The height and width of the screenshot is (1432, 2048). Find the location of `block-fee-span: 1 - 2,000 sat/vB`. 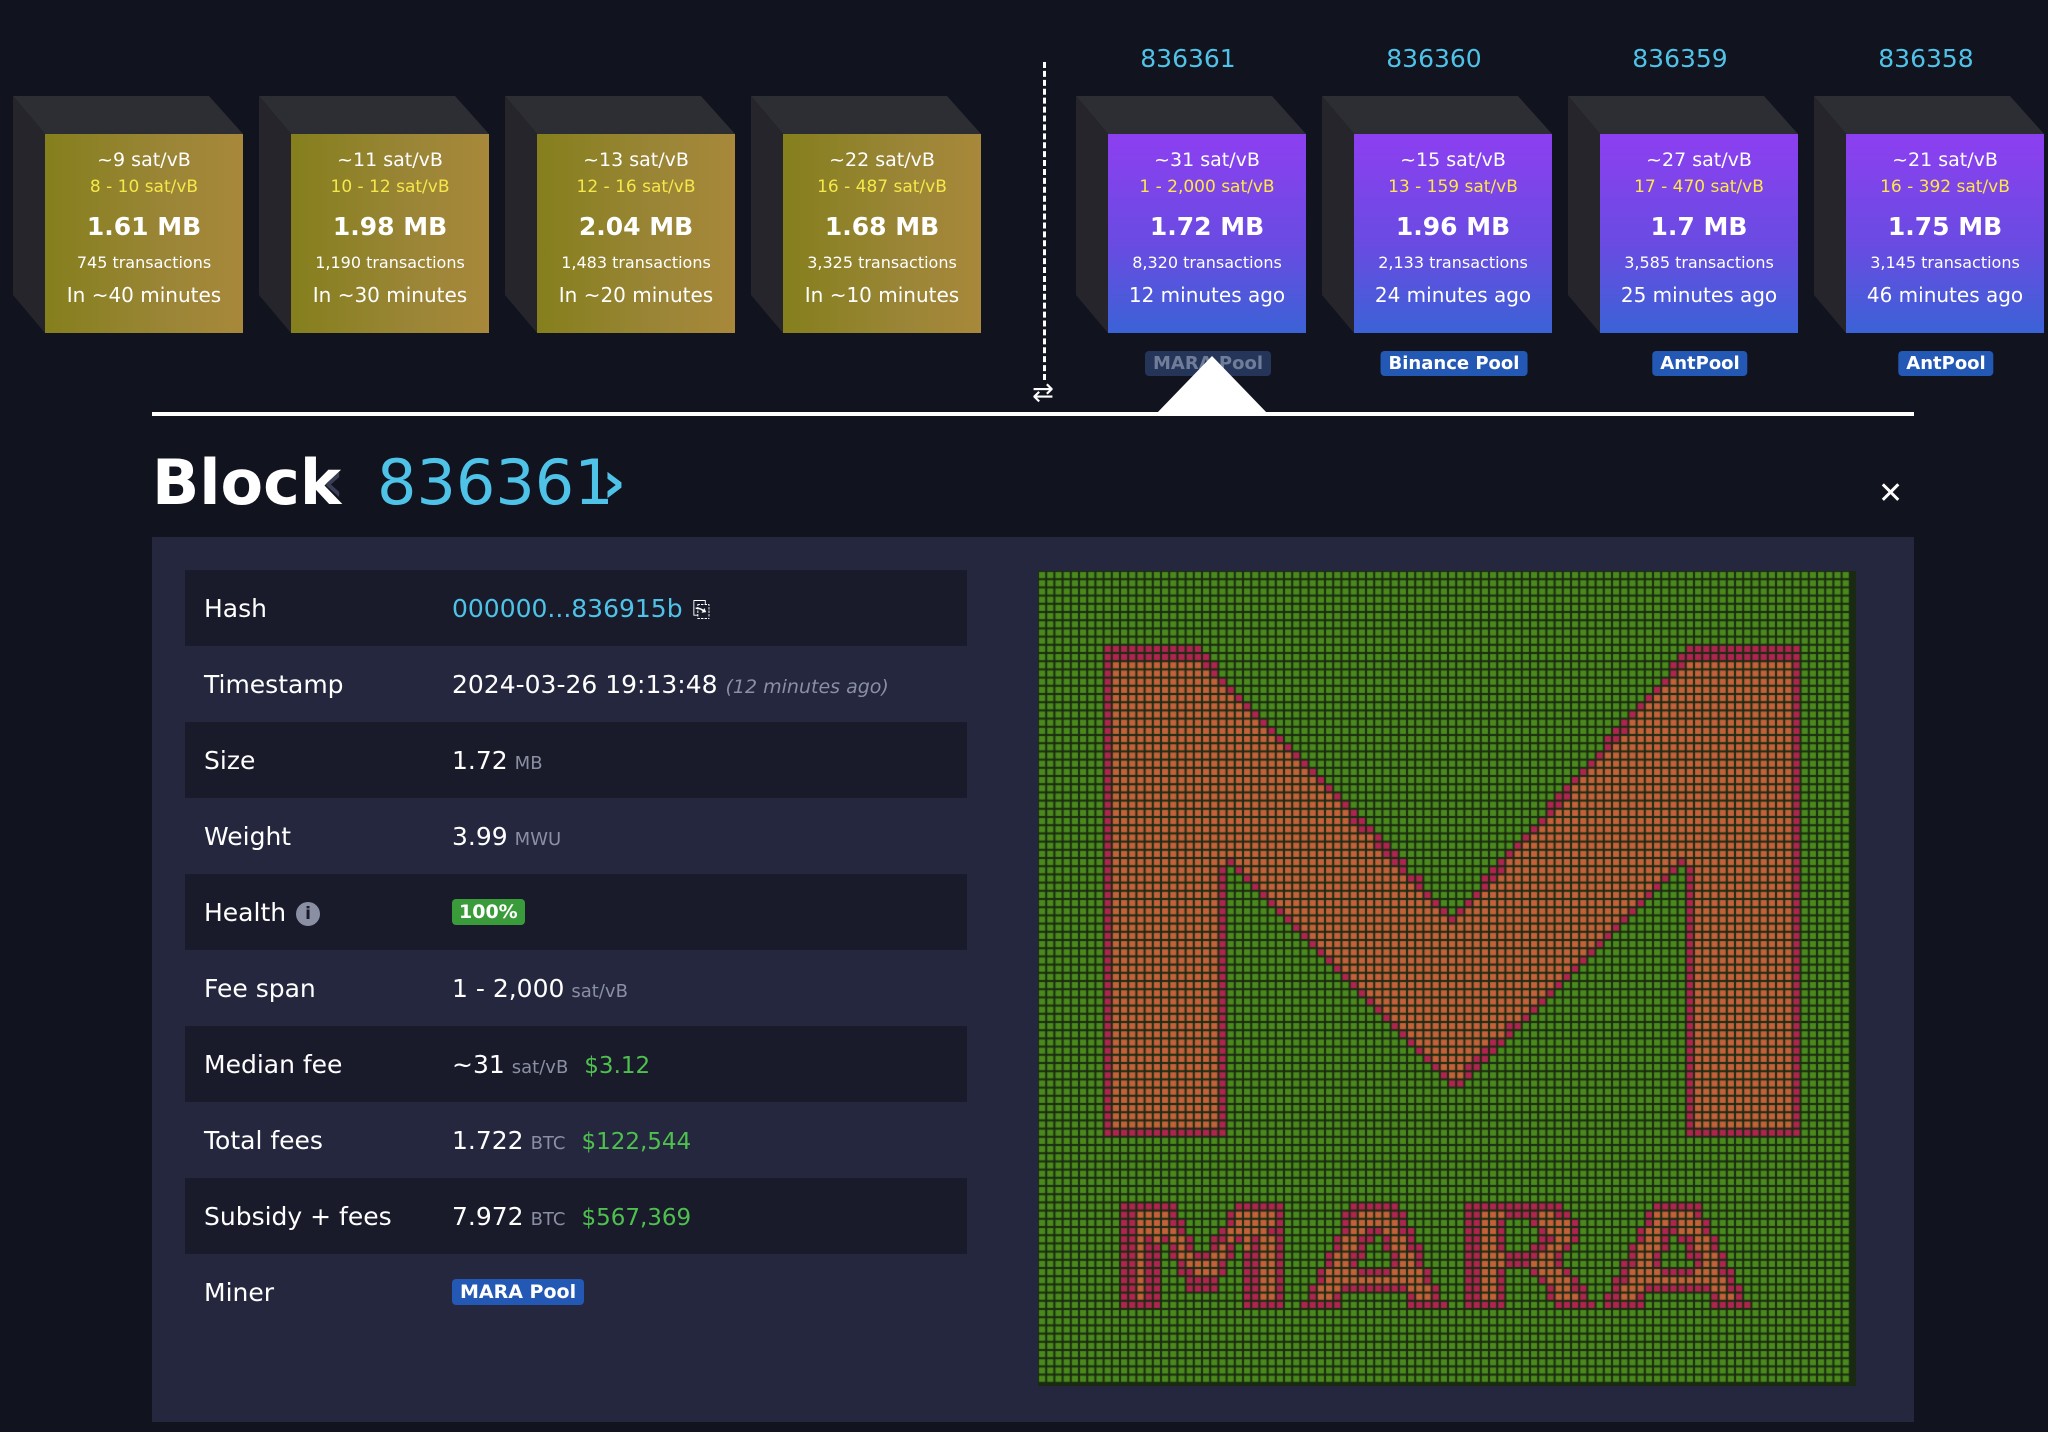

block-fee-span: 1 - 2,000 sat/vB is located at coordinates (1207, 187).